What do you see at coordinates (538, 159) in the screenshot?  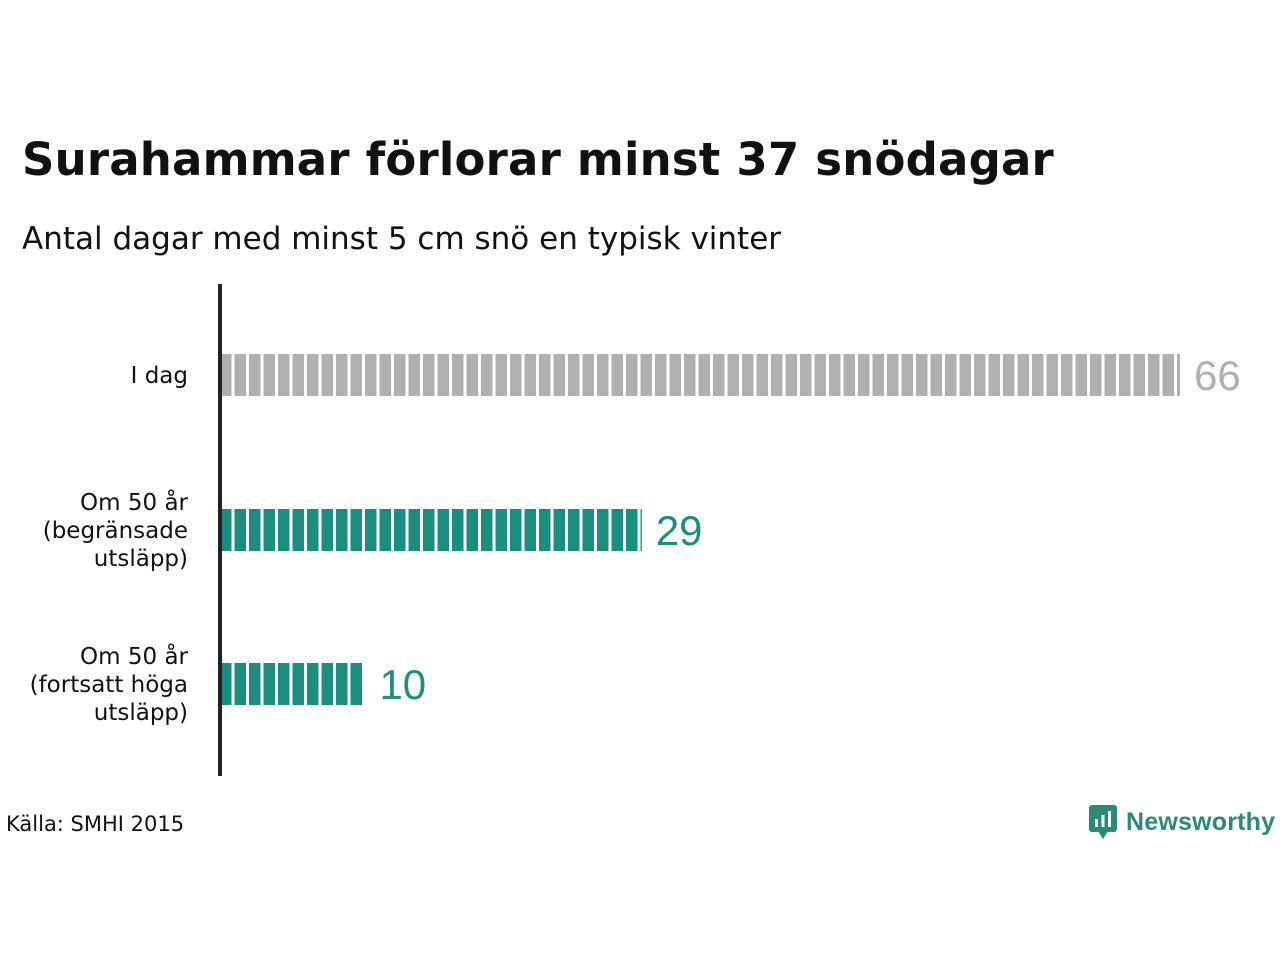 I see `chart-title: Surahammar förlorar minst 37 snödagar` at bounding box center [538, 159].